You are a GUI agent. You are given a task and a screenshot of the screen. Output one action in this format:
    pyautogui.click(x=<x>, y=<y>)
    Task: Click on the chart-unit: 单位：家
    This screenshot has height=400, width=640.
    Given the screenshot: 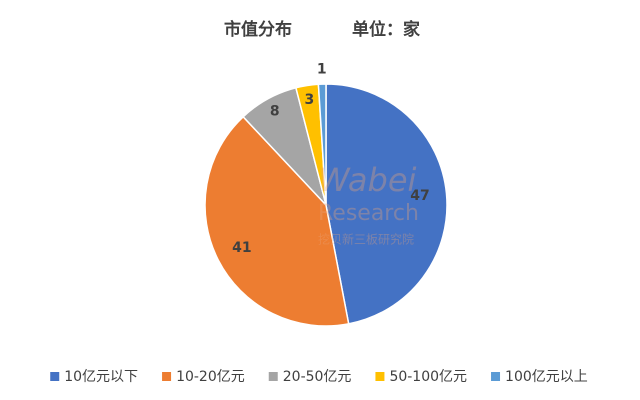 What is the action you would take?
    pyautogui.click(x=386, y=29)
    